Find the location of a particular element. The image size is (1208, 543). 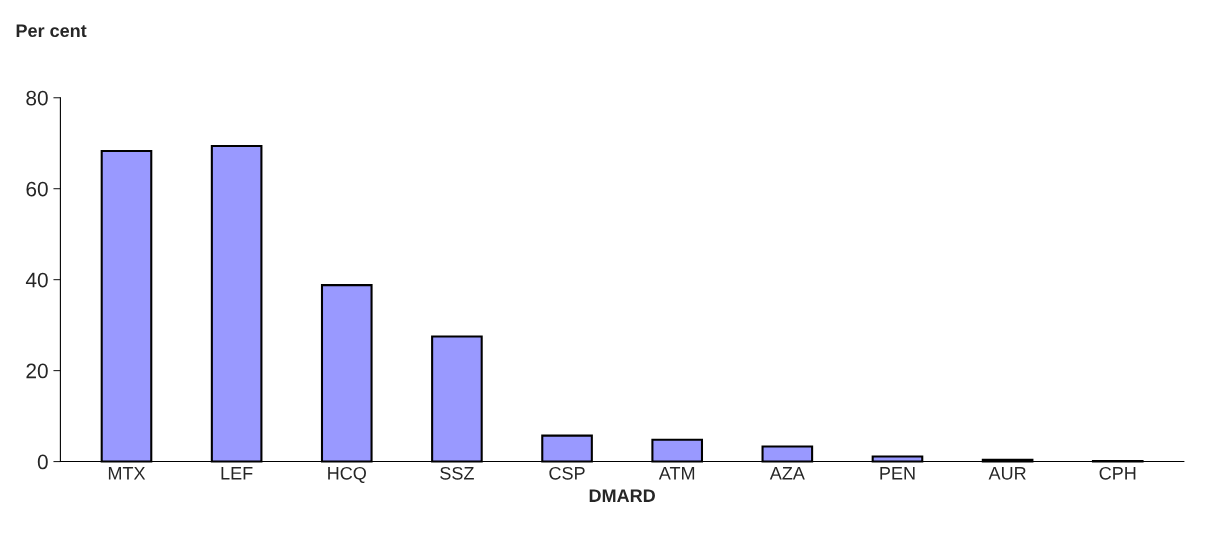

x-tick-label: LEF is located at coordinates (237, 473).